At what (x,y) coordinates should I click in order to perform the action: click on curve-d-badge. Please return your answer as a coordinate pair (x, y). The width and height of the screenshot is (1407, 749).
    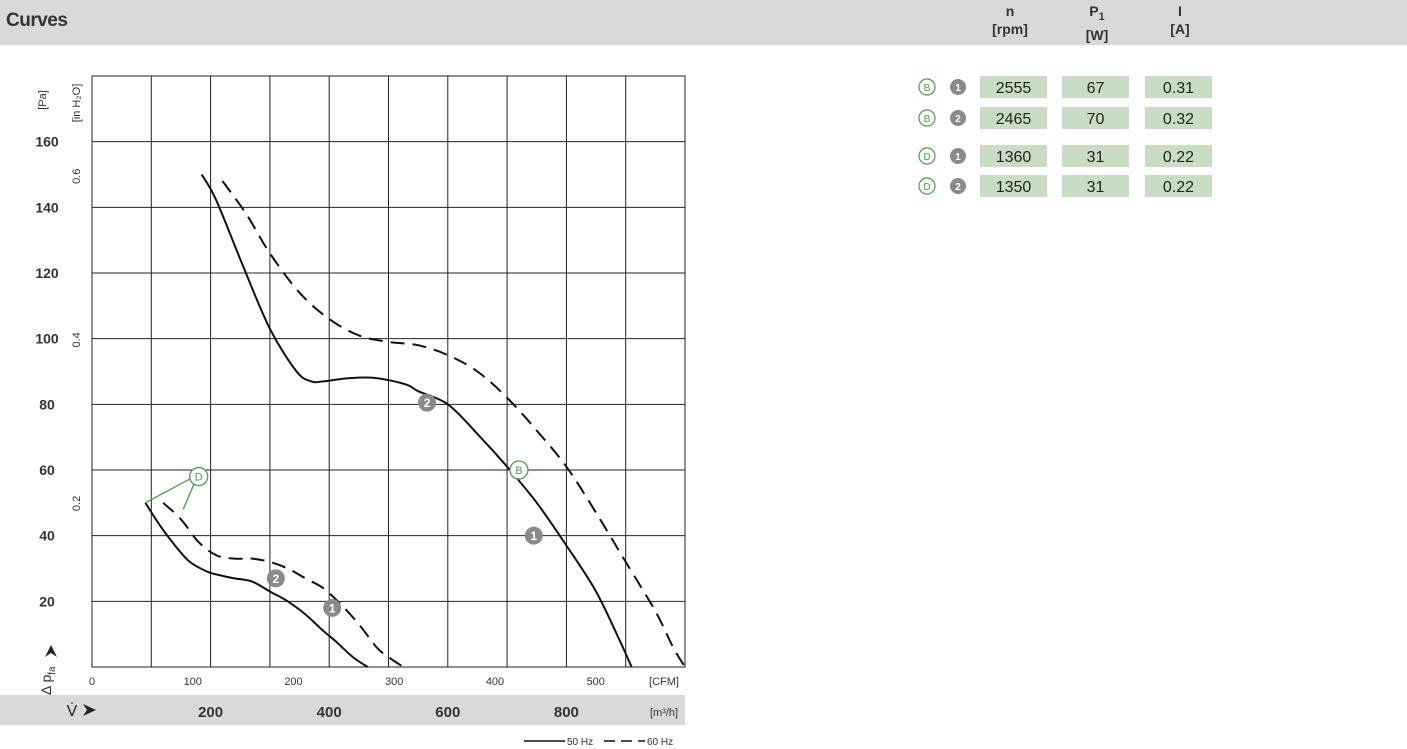
    Looking at the image, I should click on (199, 476).